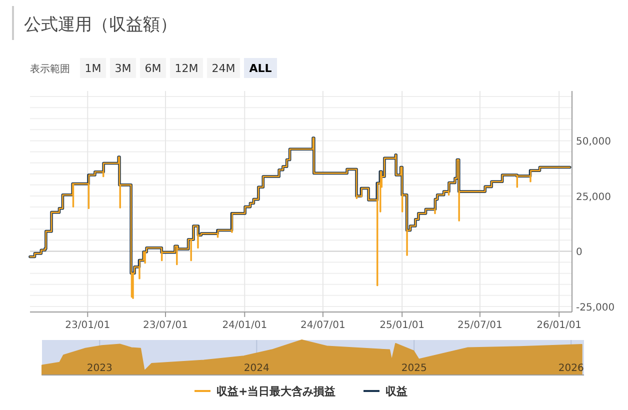 Image resolution: width=628 pixels, height=410 pixels. Describe the element at coordinates (93, 68) in the screenshot. I see `text: 1M` at that location.